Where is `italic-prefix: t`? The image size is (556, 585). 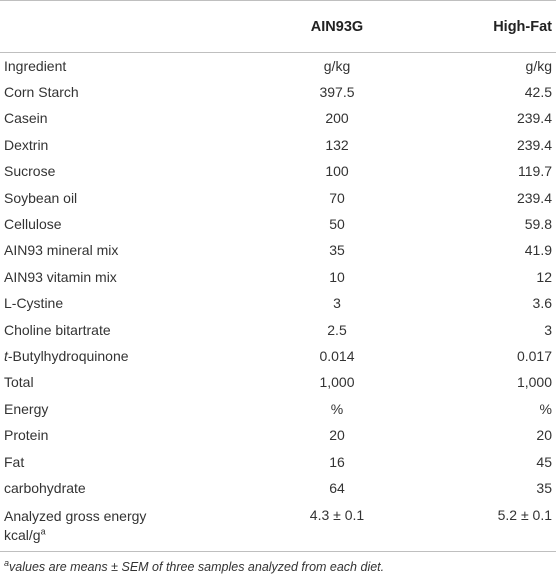 italic-prefix: t is located at coordinates (6, 355).